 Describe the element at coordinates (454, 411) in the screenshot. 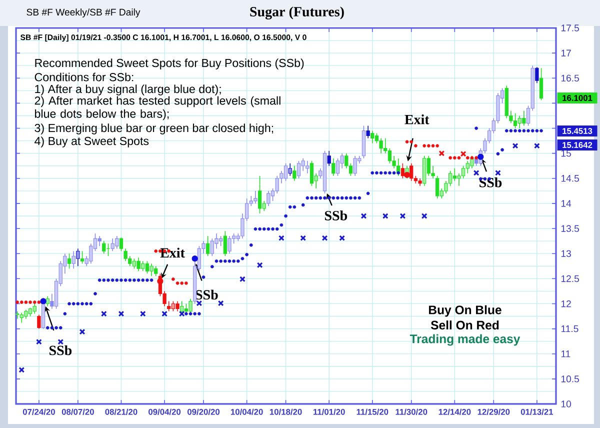

I see `x-tick-label: 12/14/20` at that location.